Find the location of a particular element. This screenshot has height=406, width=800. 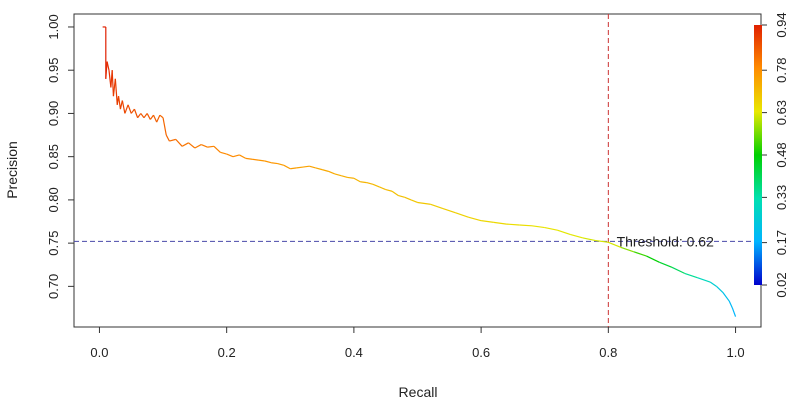

colorbar-tick-label: 0.33 is located at coordinates (781, 197).